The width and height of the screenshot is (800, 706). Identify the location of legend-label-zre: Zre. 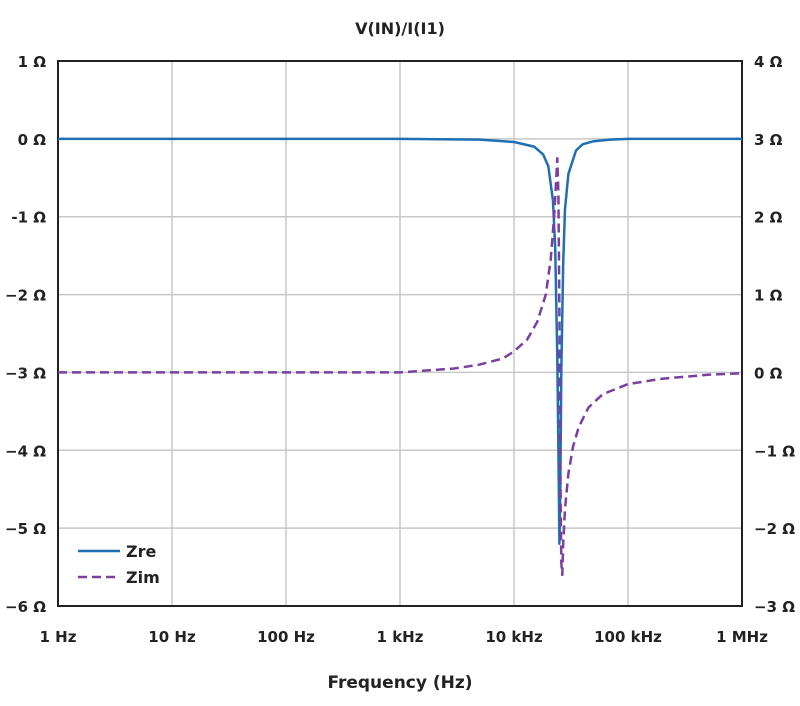
(141, 551).